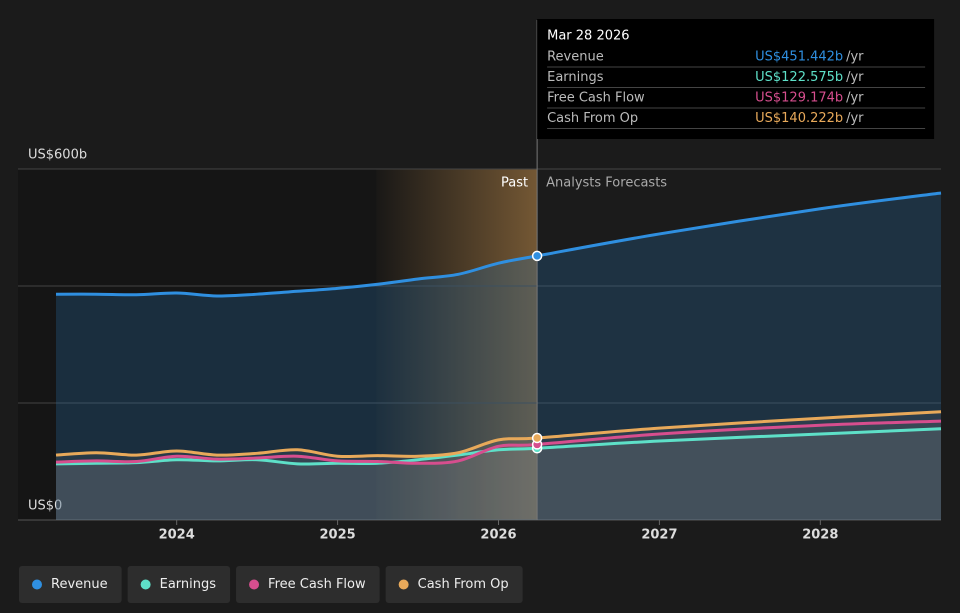 Image resolution: width=960 pixels, height=613 pixels. I want to click on legend-item: Cash From Op, so click(454, 584).